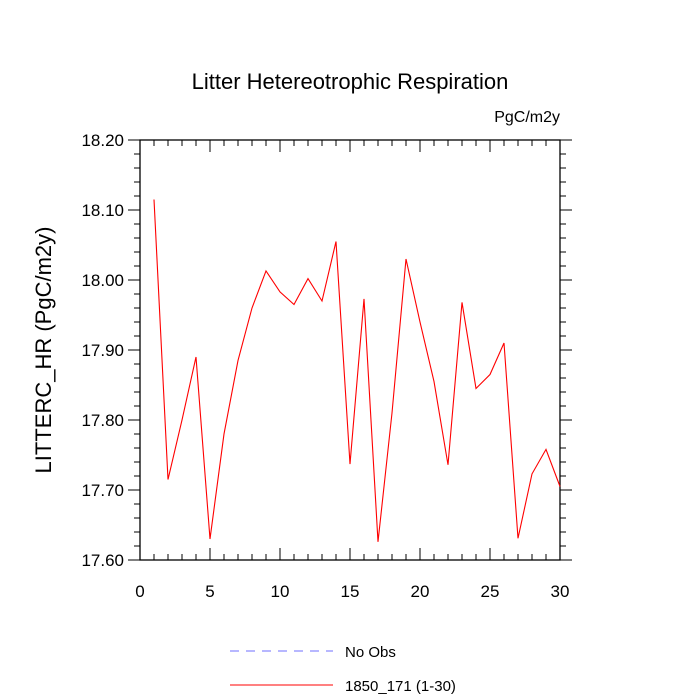  I want to click on legend-label: No Obs, so click(370, 652).